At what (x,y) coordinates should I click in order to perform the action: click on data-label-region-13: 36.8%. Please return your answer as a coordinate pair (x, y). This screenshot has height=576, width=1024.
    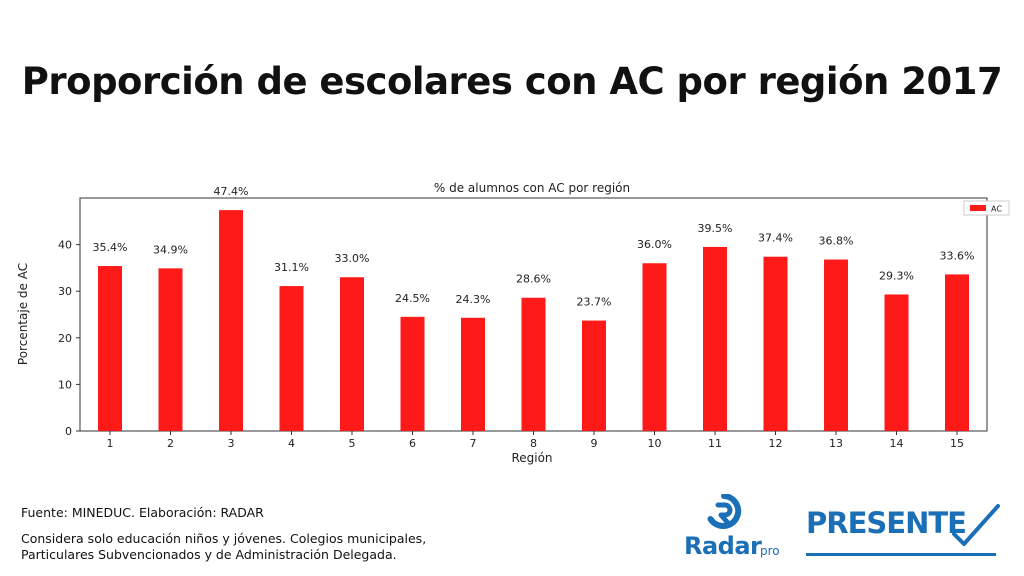
    Looking at the image, I should click on (836, 241).